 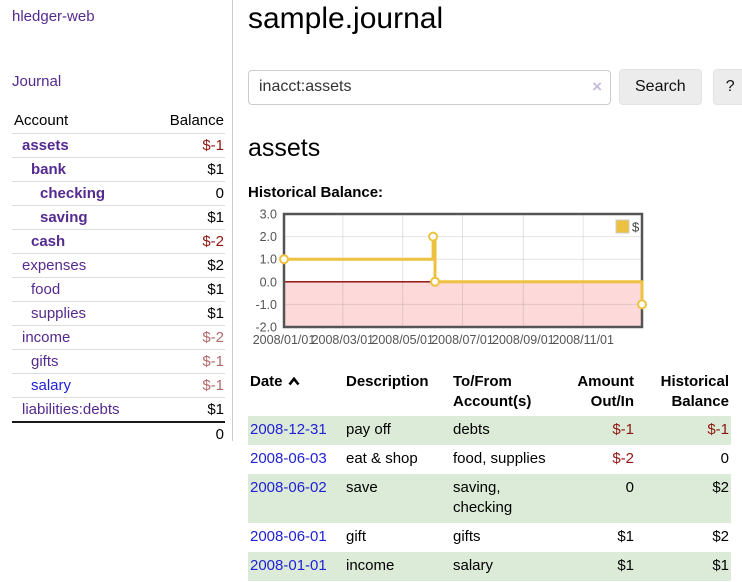 What do you see at coordinates (467, 536) in the screenshot?
I see `transaction-tofrom: gifts` at bounding box center [467, 536].